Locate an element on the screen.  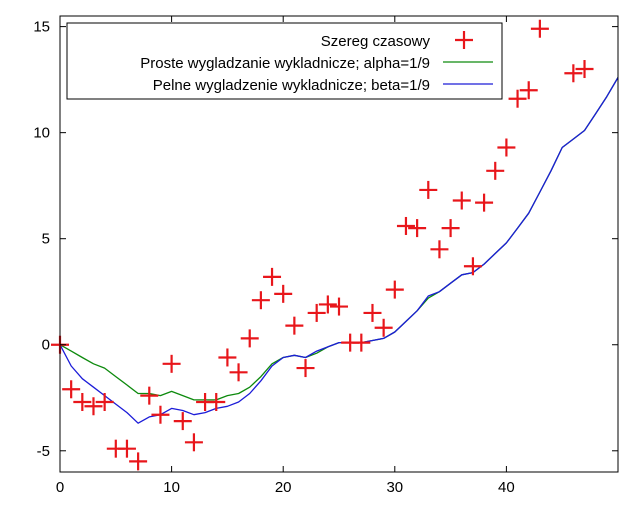
y-tick-label: -5 is located at coordinates (43, 451).